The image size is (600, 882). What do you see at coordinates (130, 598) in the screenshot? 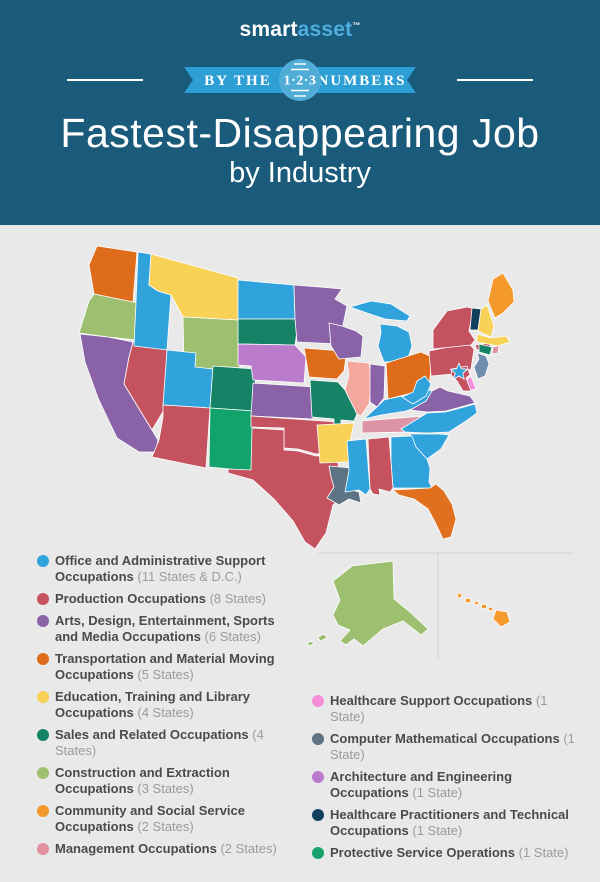
I see `legend-label: Production Occupations` at bounding box center [130, 598].